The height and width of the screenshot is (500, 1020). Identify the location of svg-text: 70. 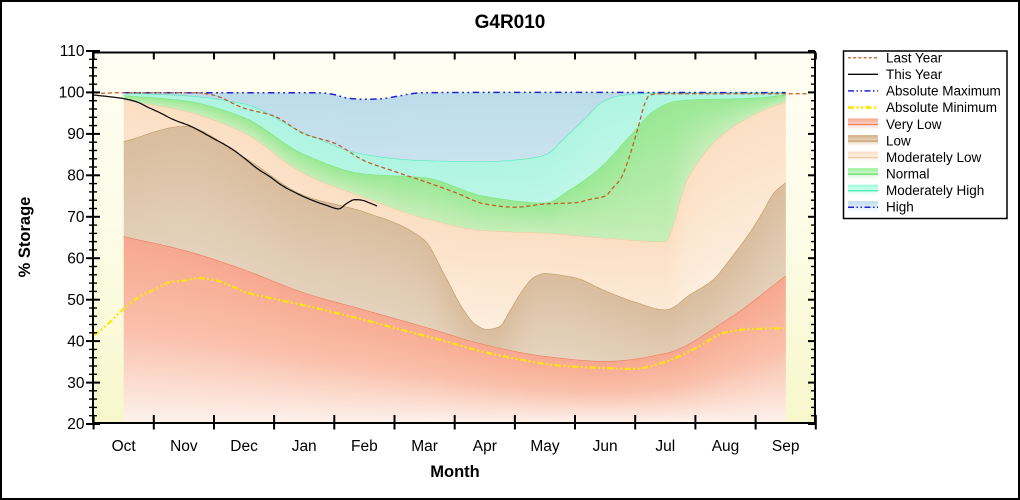
(76, 217).